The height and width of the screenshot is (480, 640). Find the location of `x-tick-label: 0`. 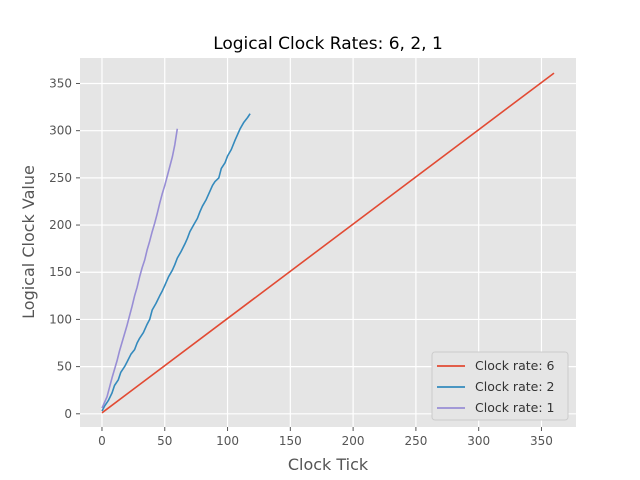

x-tick-label: 0 is located at coordinates (102, 441).